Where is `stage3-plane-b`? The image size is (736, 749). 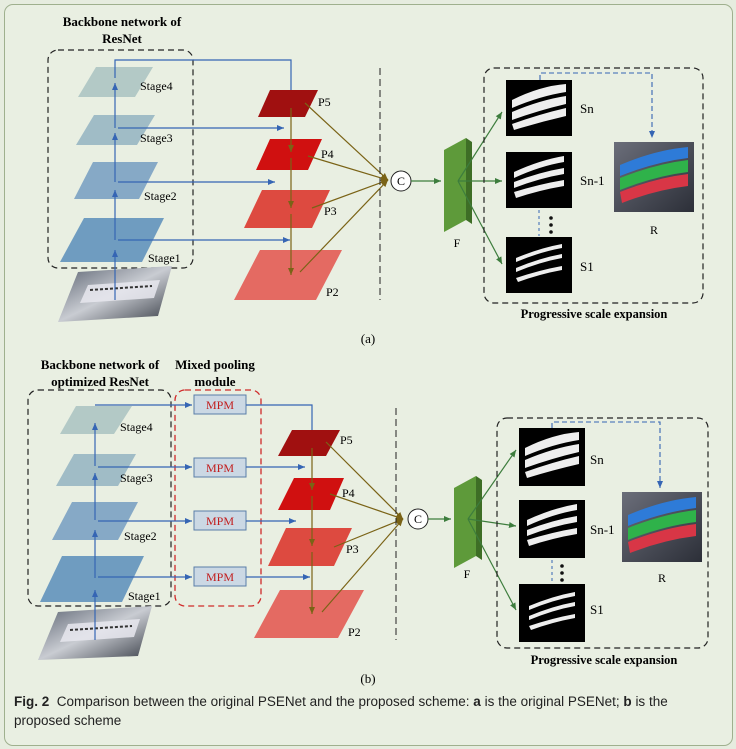
stage3-plane-b is located at coordinates (96, 470).